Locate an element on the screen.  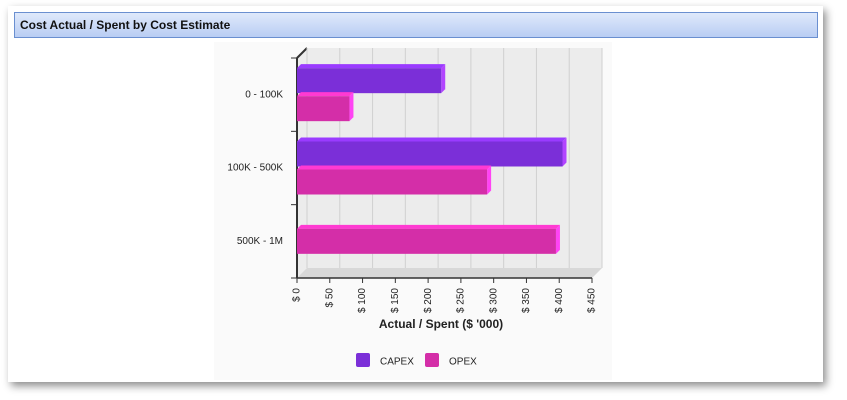
x-tick-label: $ 50 is located at coordinates (329, 298).